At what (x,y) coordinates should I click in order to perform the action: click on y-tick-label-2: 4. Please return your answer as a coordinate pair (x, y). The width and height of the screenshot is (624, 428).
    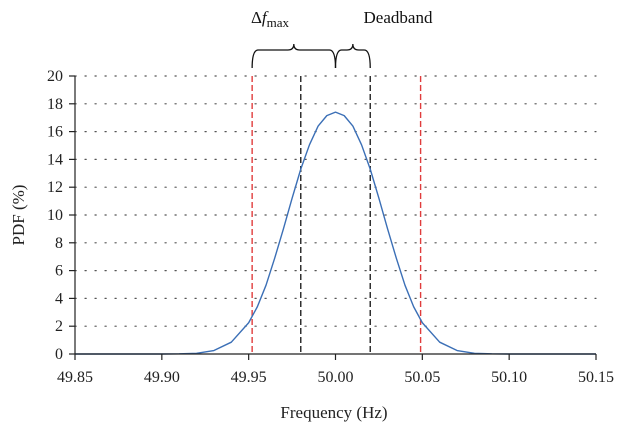
    Looking at the image, I should click on (59, 298).